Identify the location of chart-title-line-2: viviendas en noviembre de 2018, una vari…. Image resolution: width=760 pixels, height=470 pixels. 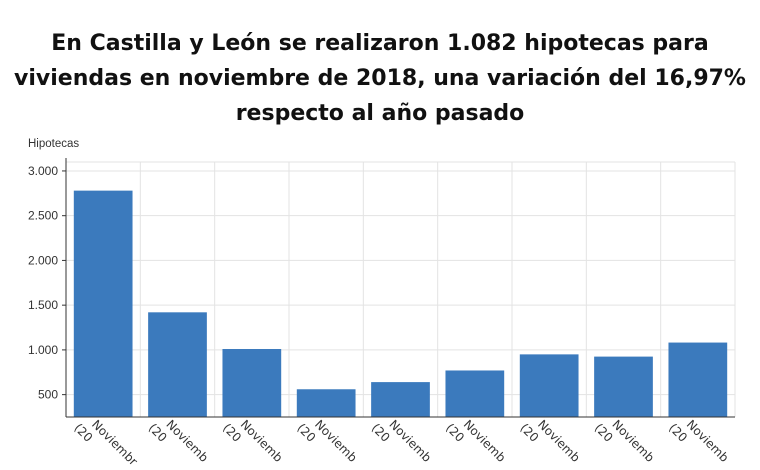
(380, 78).